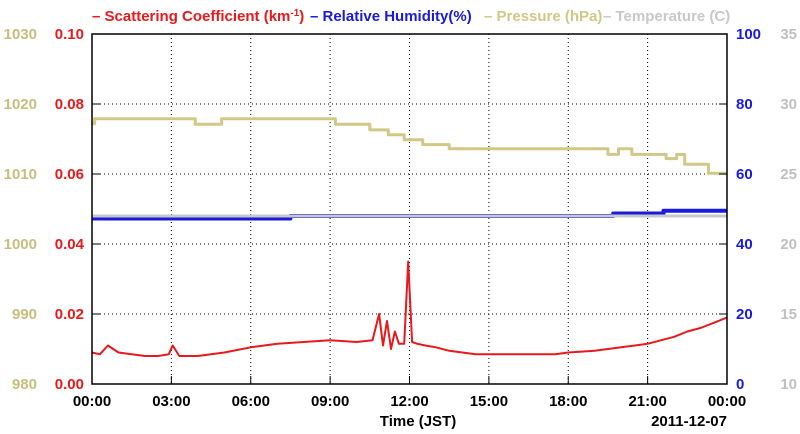  What do you see at coordinates (391, 16) in the screenshot?
I see `legend-humidity: – Relative Humidity(%)` at bounding box center [391, 16].